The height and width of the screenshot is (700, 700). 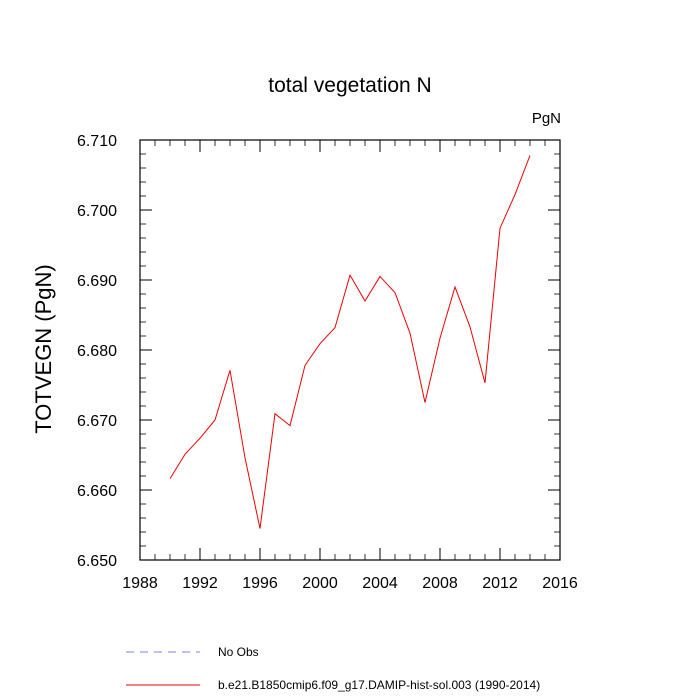 I want to click on y-tick-label: 6.680, so click(x=97, y=351).